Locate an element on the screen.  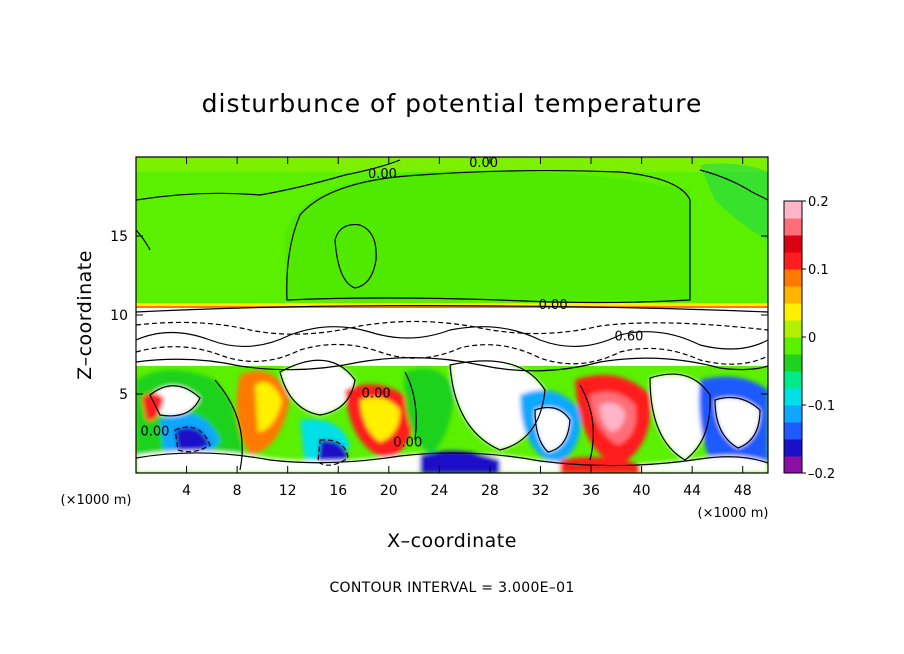
x-tick-label: 20 is located at coordinates (389, 491).